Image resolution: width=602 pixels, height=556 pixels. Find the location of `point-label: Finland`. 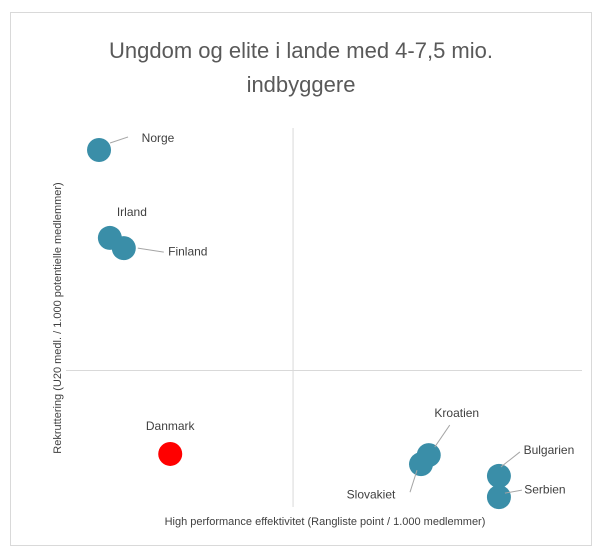

point-label: Finland is located at coordinates (187, 251).